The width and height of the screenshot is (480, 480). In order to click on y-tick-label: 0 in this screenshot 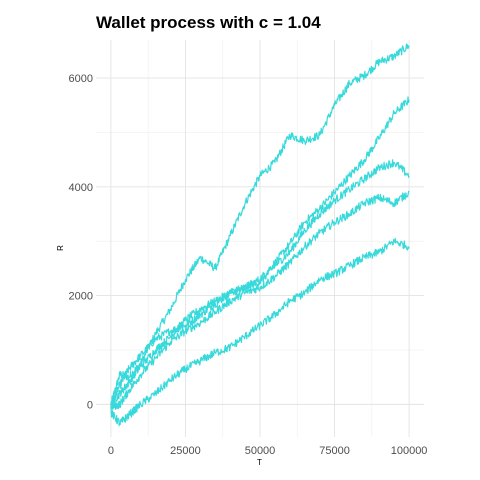, I will do `click(90, 405)`.